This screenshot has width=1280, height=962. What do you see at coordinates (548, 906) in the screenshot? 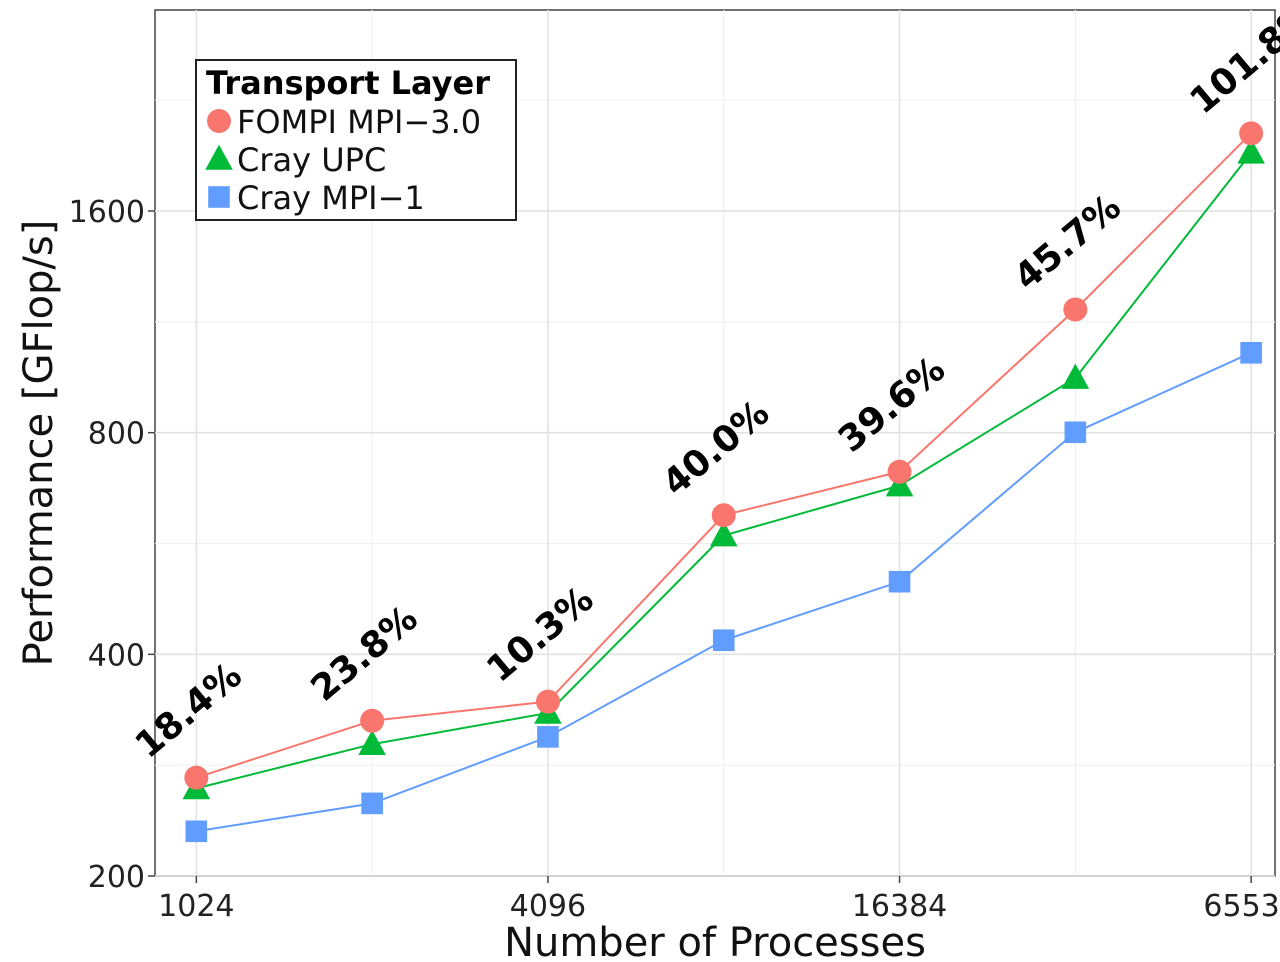
I see `x-tick-label: 4096` at bounding box center [548, 906].